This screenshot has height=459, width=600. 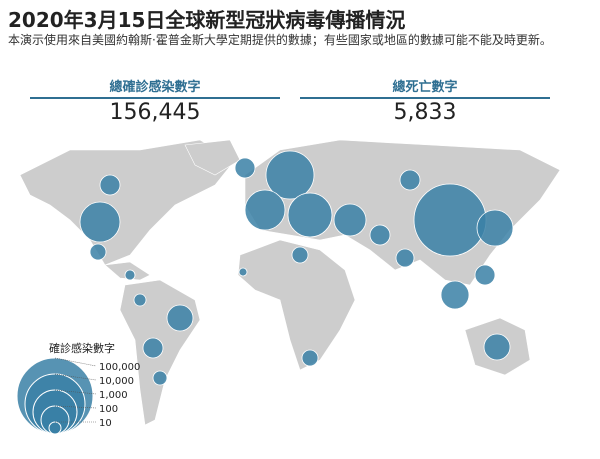 What do you see at coordinates (82, 348) in the screenshot?
I see `legend-title: 確診感染數字` at bounding box center [82, 348].